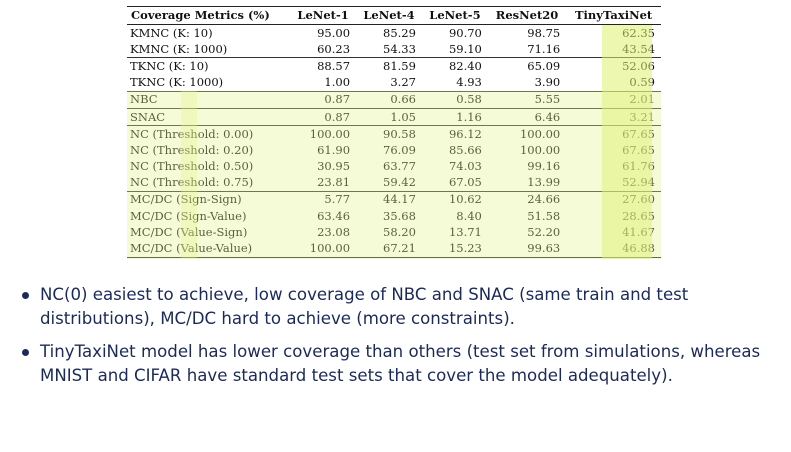 Image resolution: width=791 pixels, height=452 pixels. Describe the element at coordinates (209, 99) in the screenshot. I see `row-metric-label: NBC` at that location.